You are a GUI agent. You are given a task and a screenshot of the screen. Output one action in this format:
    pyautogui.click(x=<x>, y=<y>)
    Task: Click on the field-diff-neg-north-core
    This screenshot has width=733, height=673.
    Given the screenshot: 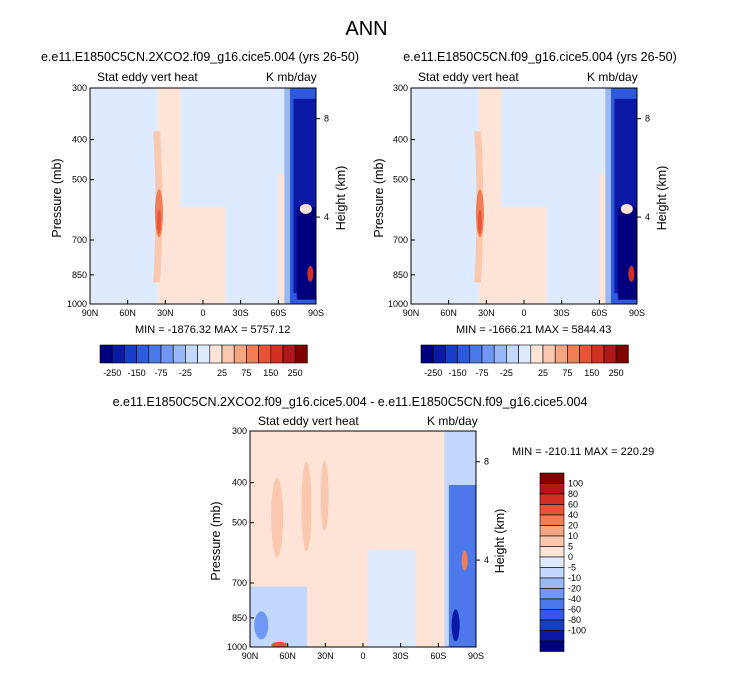 What is the action you would take?
    pyautogui.click(x=261, y=625)
    